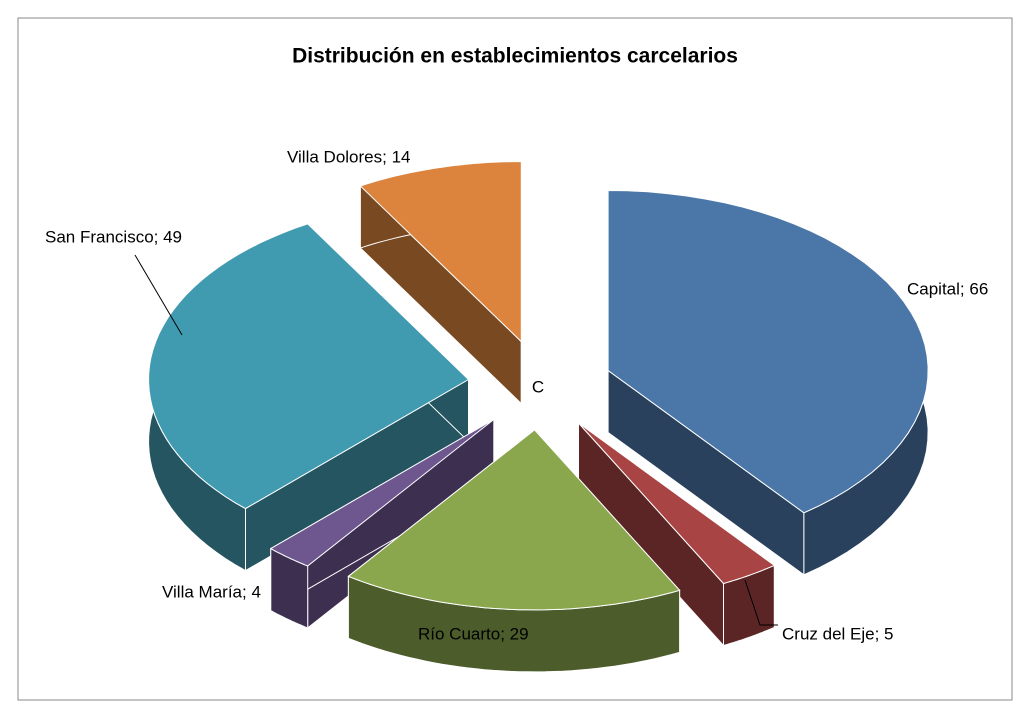 Image resolution: width=1031 pixels, height=719 pixels. What do you see at coordinates (838, 633) in the screenshot?
I see `data-label: Cruz del Eje; 5` at bounding box center [838, 633].